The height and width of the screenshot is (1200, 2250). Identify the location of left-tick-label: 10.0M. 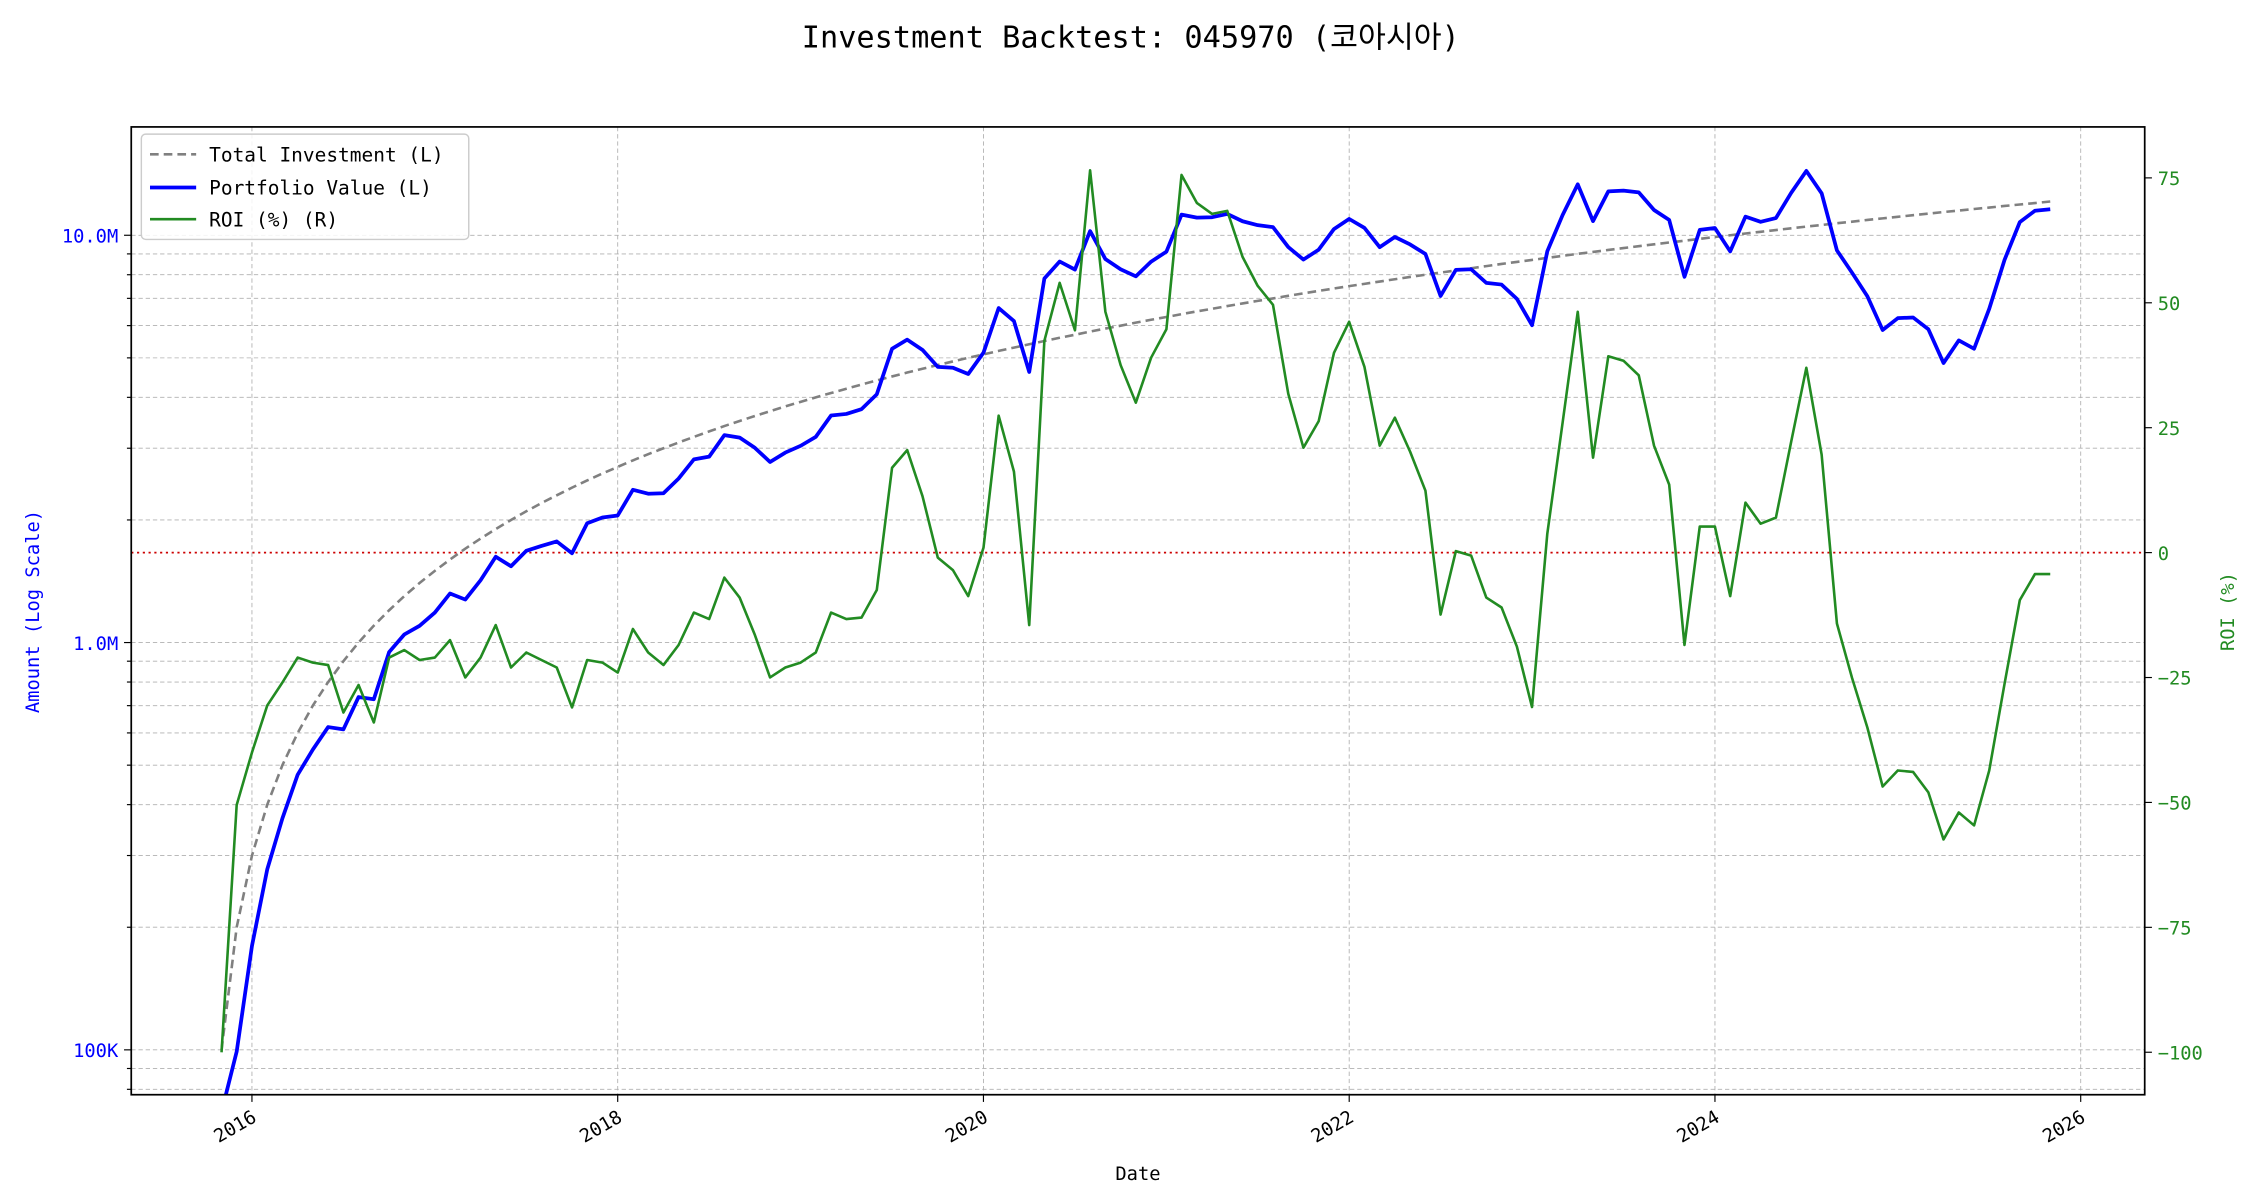
(90, 236).